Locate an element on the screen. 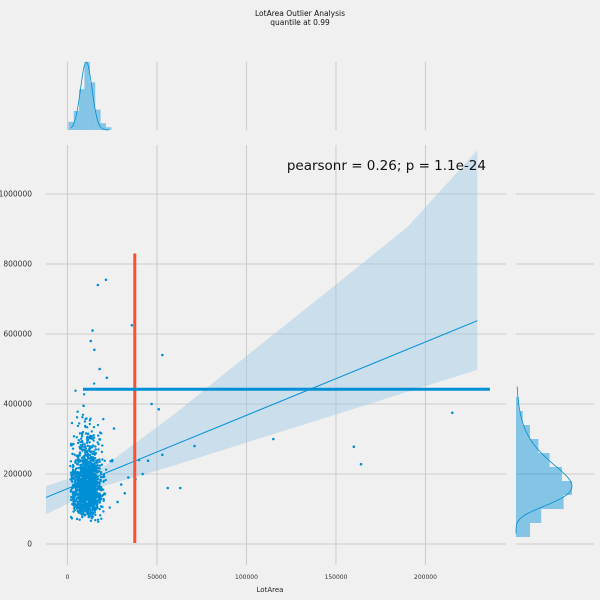  x-tick-label: 200000 is located at coordinates (425, 577).